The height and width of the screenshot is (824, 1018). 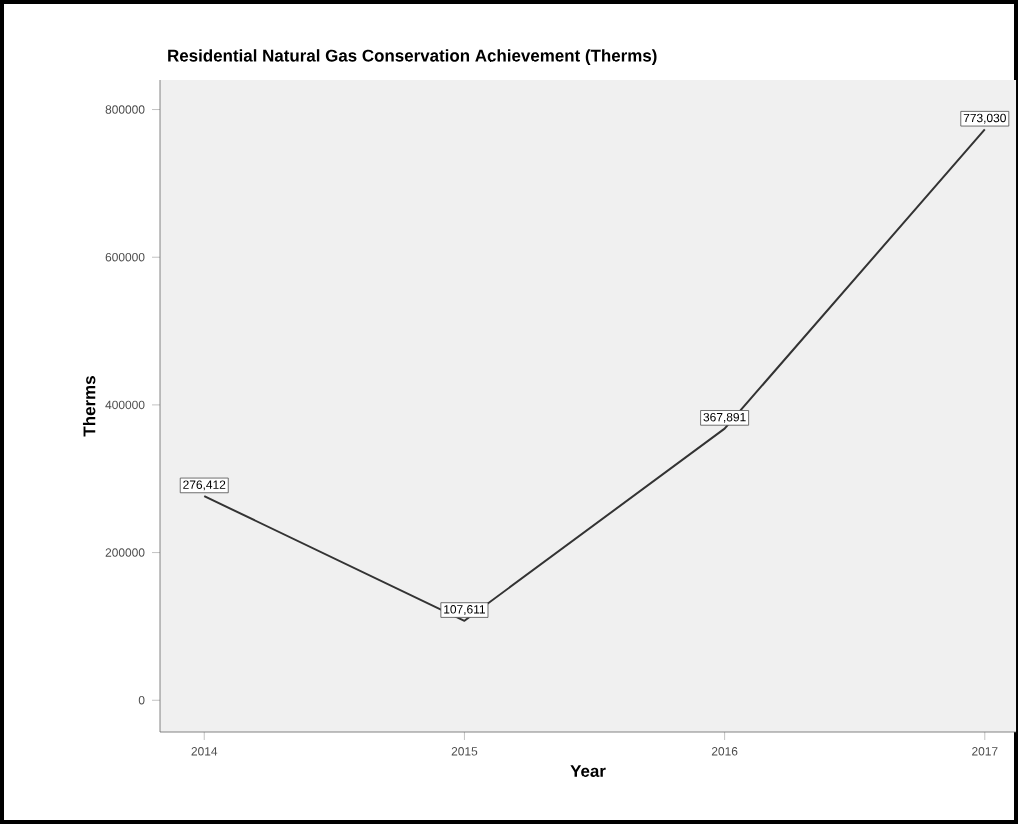 I want to click on x-axis-title: Year, so click(x=588, y=771).